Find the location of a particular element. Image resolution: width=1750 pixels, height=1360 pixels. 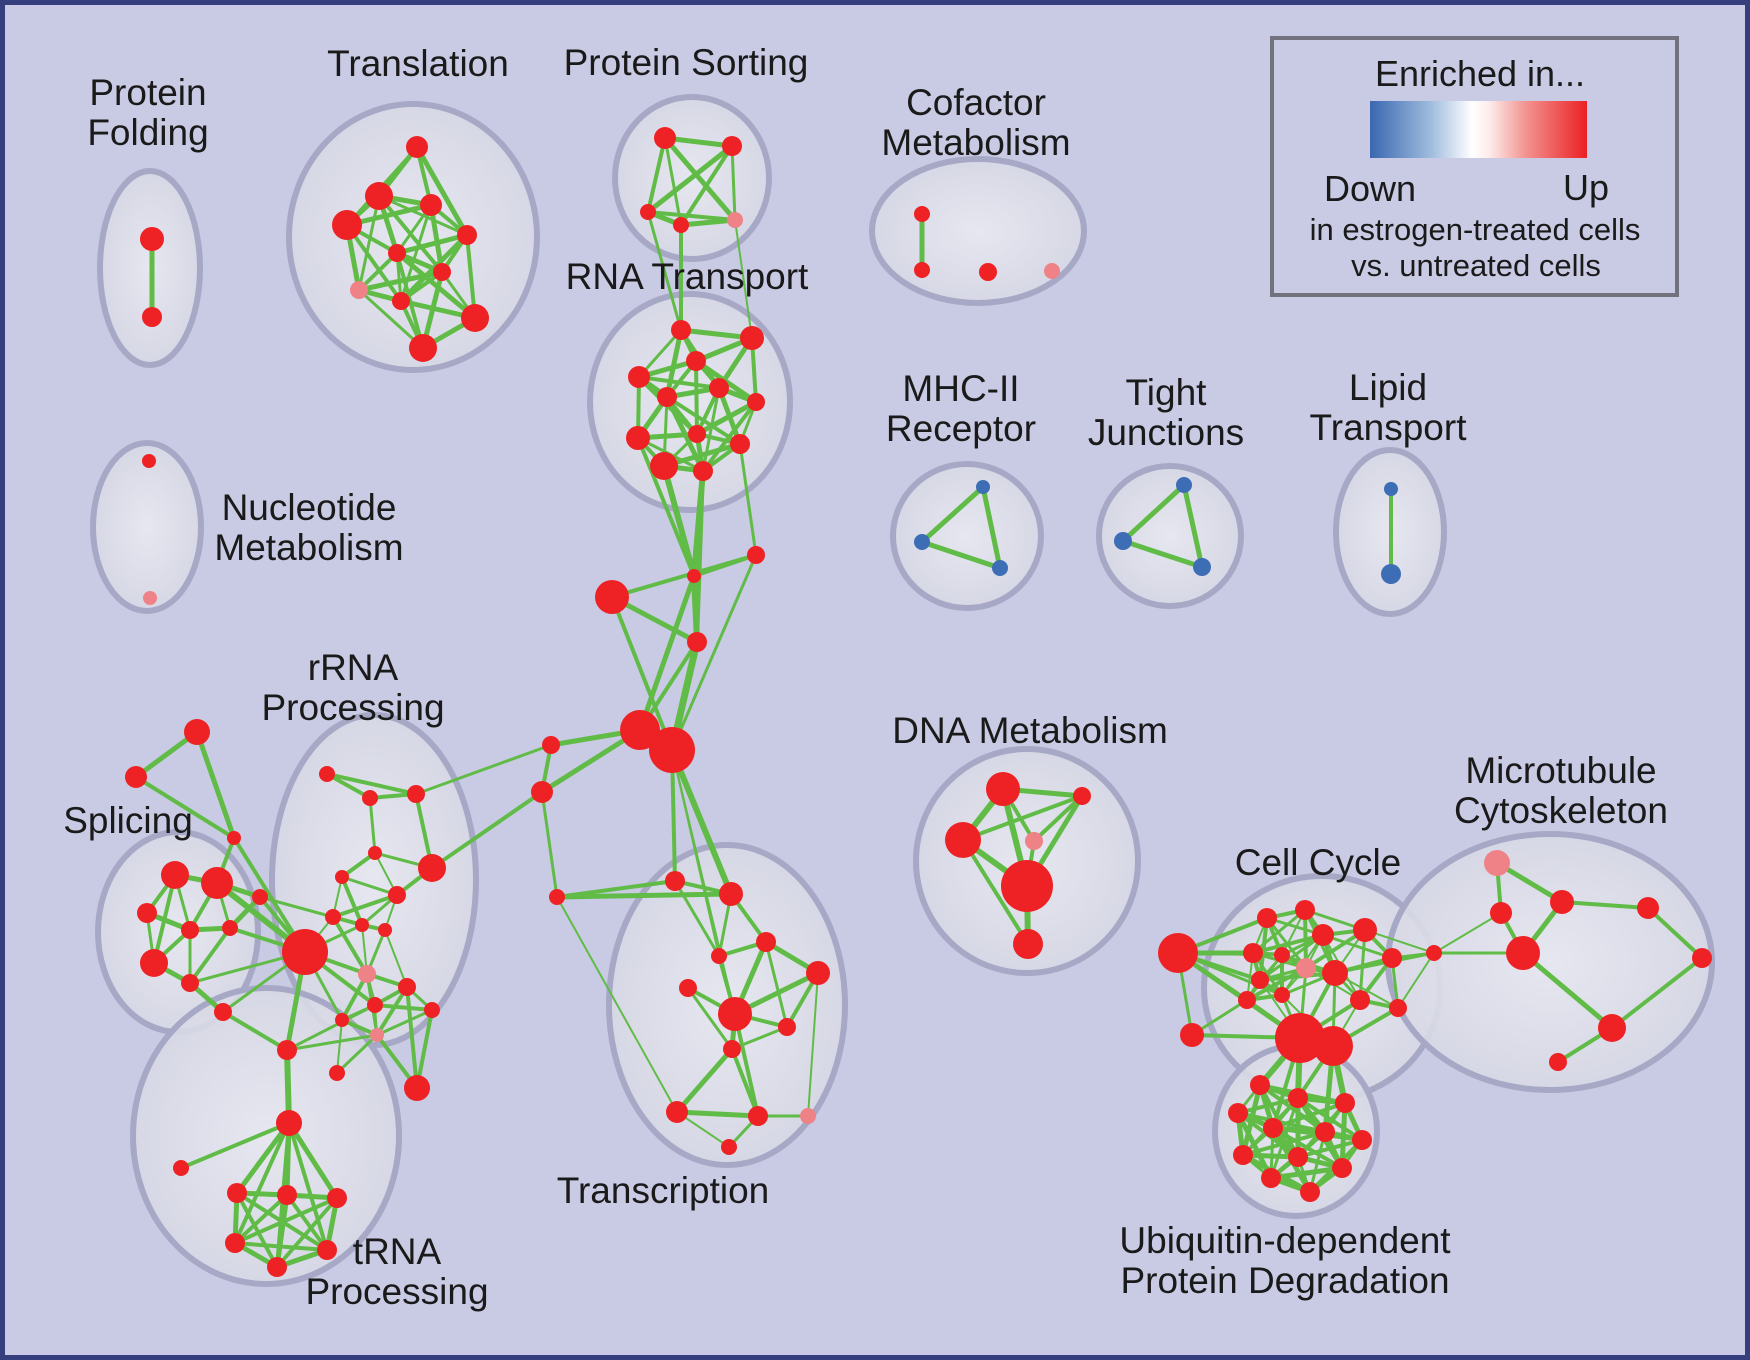

cluster-label-nucleotide: Metabolism is located at coordinates (308, 547).